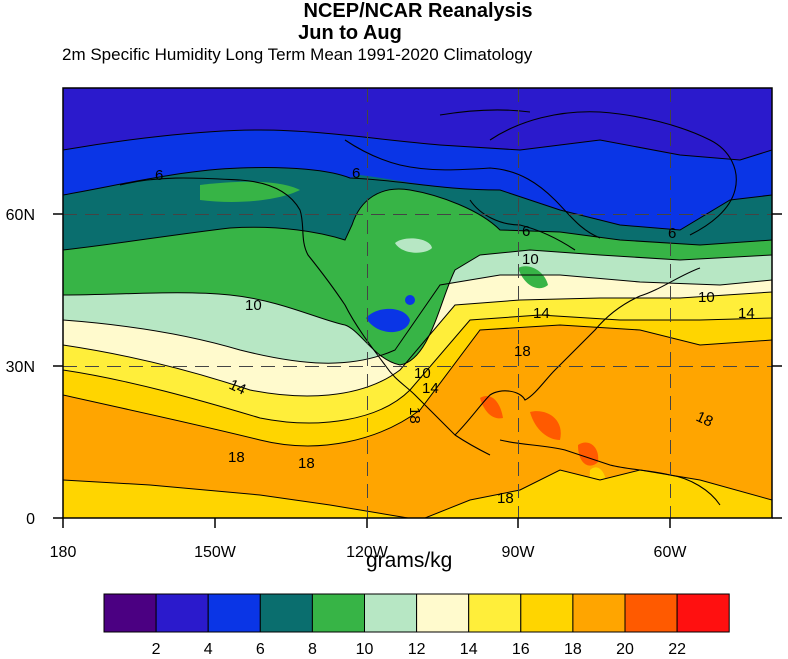  Describe the element at coordinates (260, 649) in the screenshot. I see `colorbar-tick-label: 6` at that location.